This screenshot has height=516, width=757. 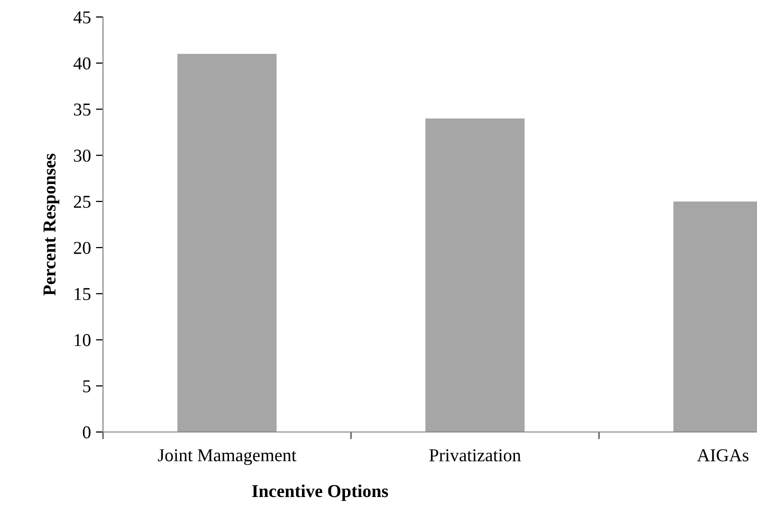 What do you see at coordinates (82, 202) in the screenshot?
I see `y-tick-label: 25` at bounding box center [82, 202].